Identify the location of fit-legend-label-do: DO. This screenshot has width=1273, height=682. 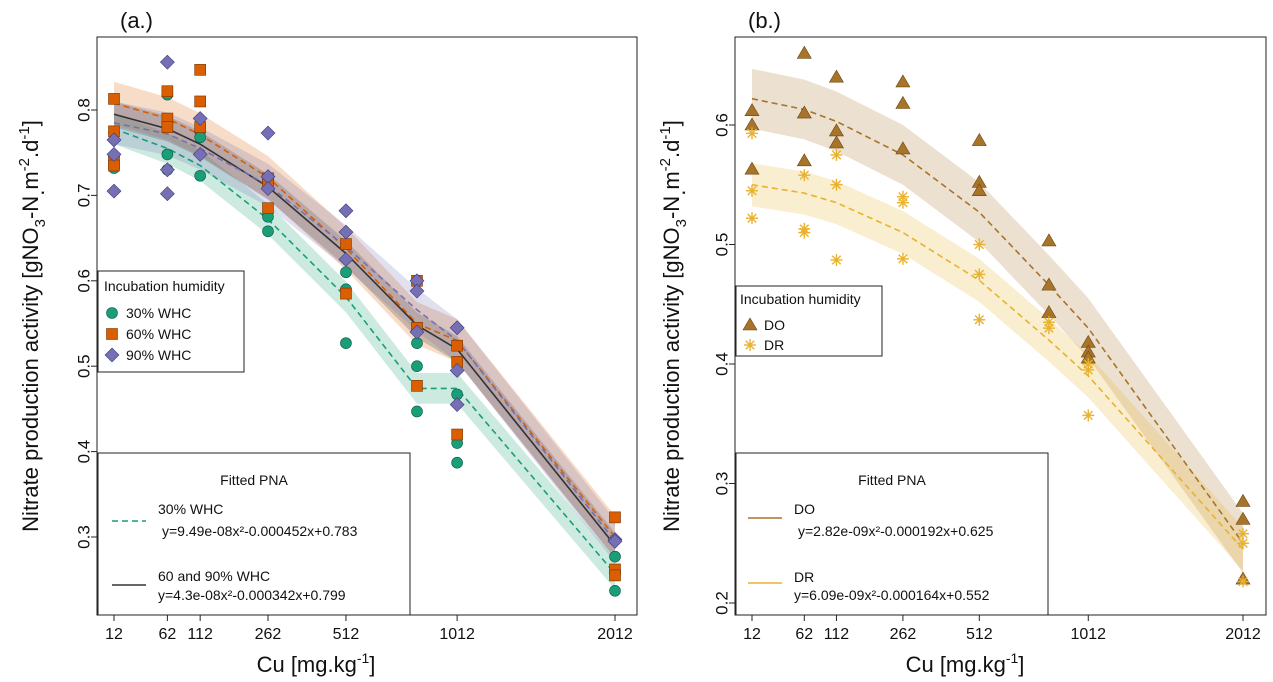
(804, 509).